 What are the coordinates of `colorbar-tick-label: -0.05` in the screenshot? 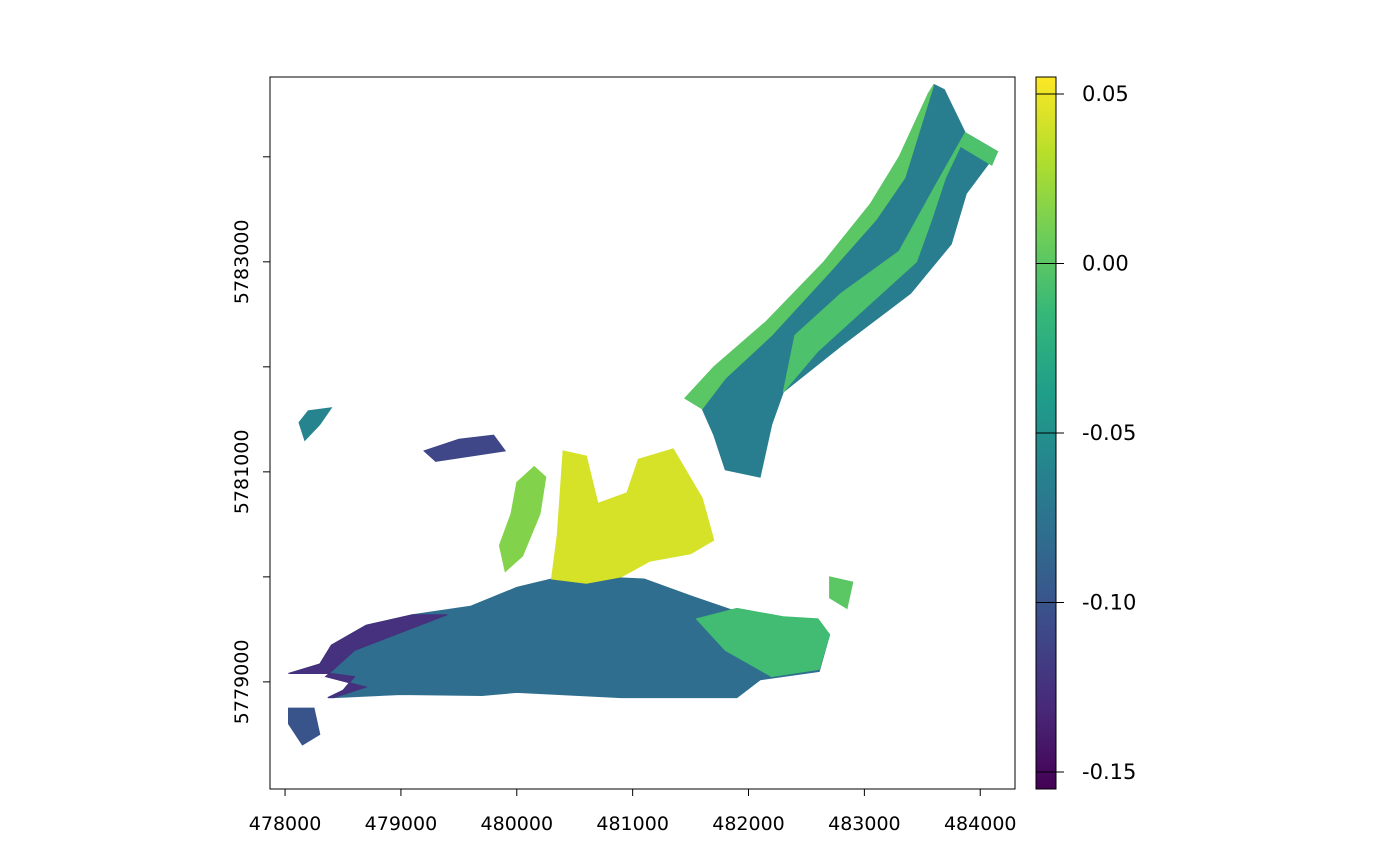 It's located at (1109, 433).